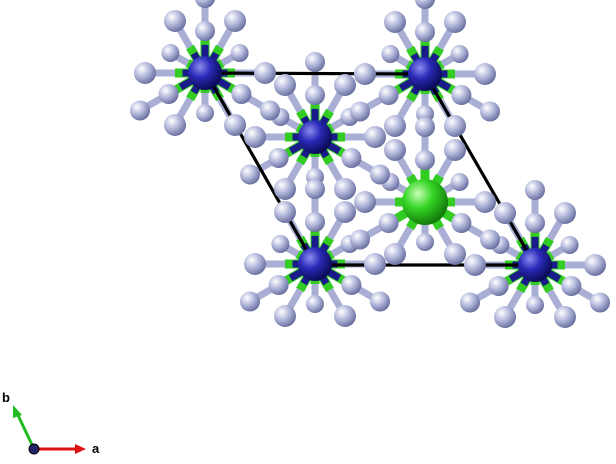 The height and width of the screenshot is (464, 616). What do you see at coordinates (425, 202) in the screenshot?
I see `green-central-atom` at bounding box center [425, 202].